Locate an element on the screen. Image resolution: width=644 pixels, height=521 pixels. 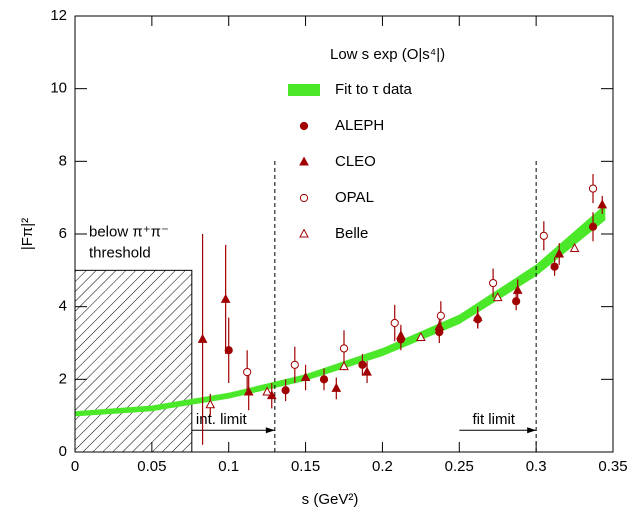
y-tick-label: 2 is located at coordinates (63, 378).